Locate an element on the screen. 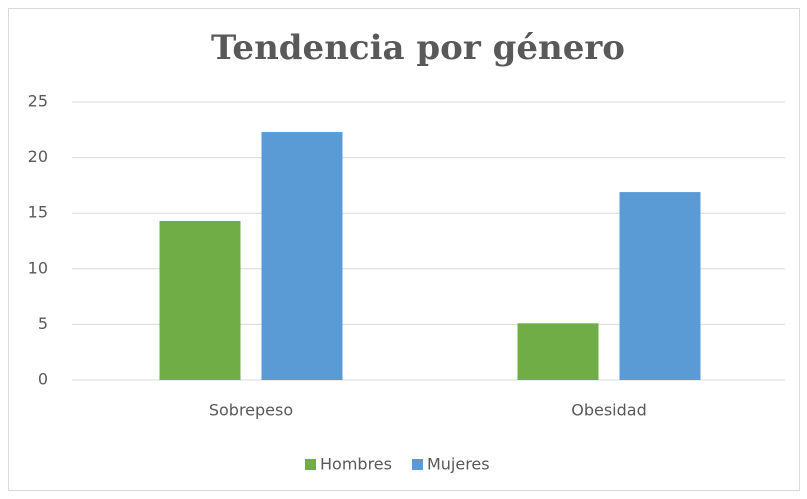 Image resolution: width=807 pixels, height=499 pixels. x-tick-label: Obesidad is located at coordinates (609, 410).